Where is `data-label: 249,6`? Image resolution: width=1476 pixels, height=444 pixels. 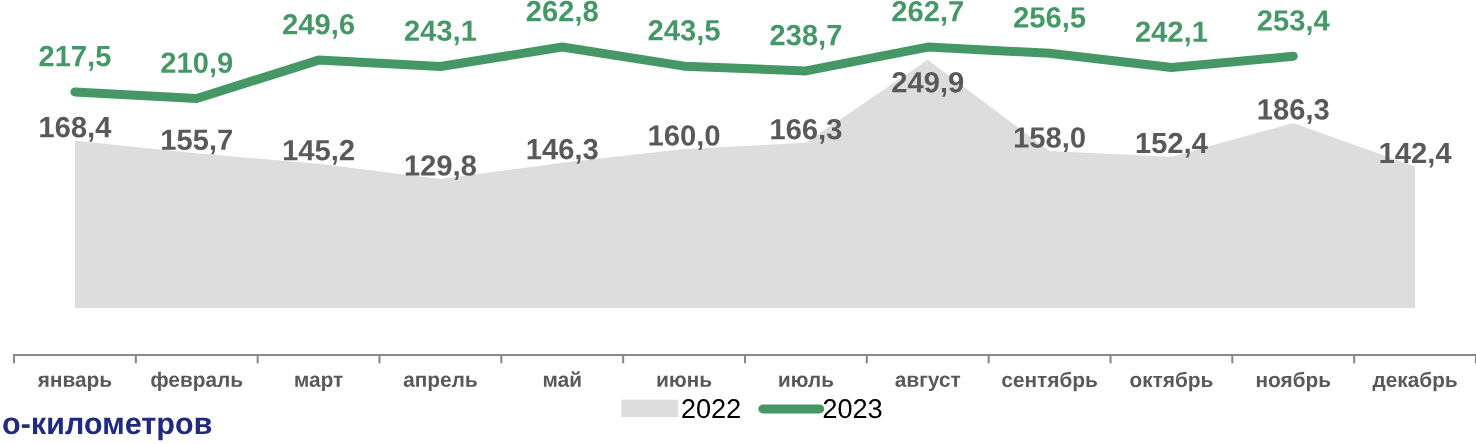 data-label: 249,6 is located at coordinates (319, 26).